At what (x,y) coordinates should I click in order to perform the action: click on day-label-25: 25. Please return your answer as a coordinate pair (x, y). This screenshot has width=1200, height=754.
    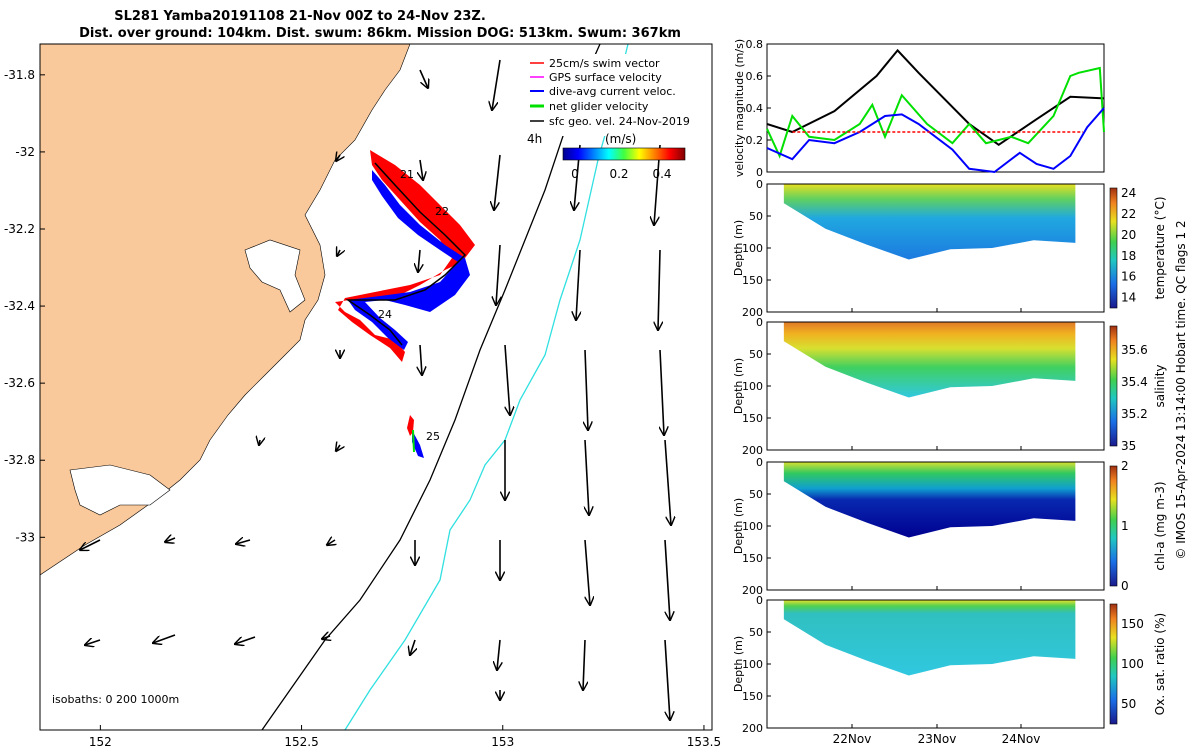
    Looking at the image, I should click on (433, 436).